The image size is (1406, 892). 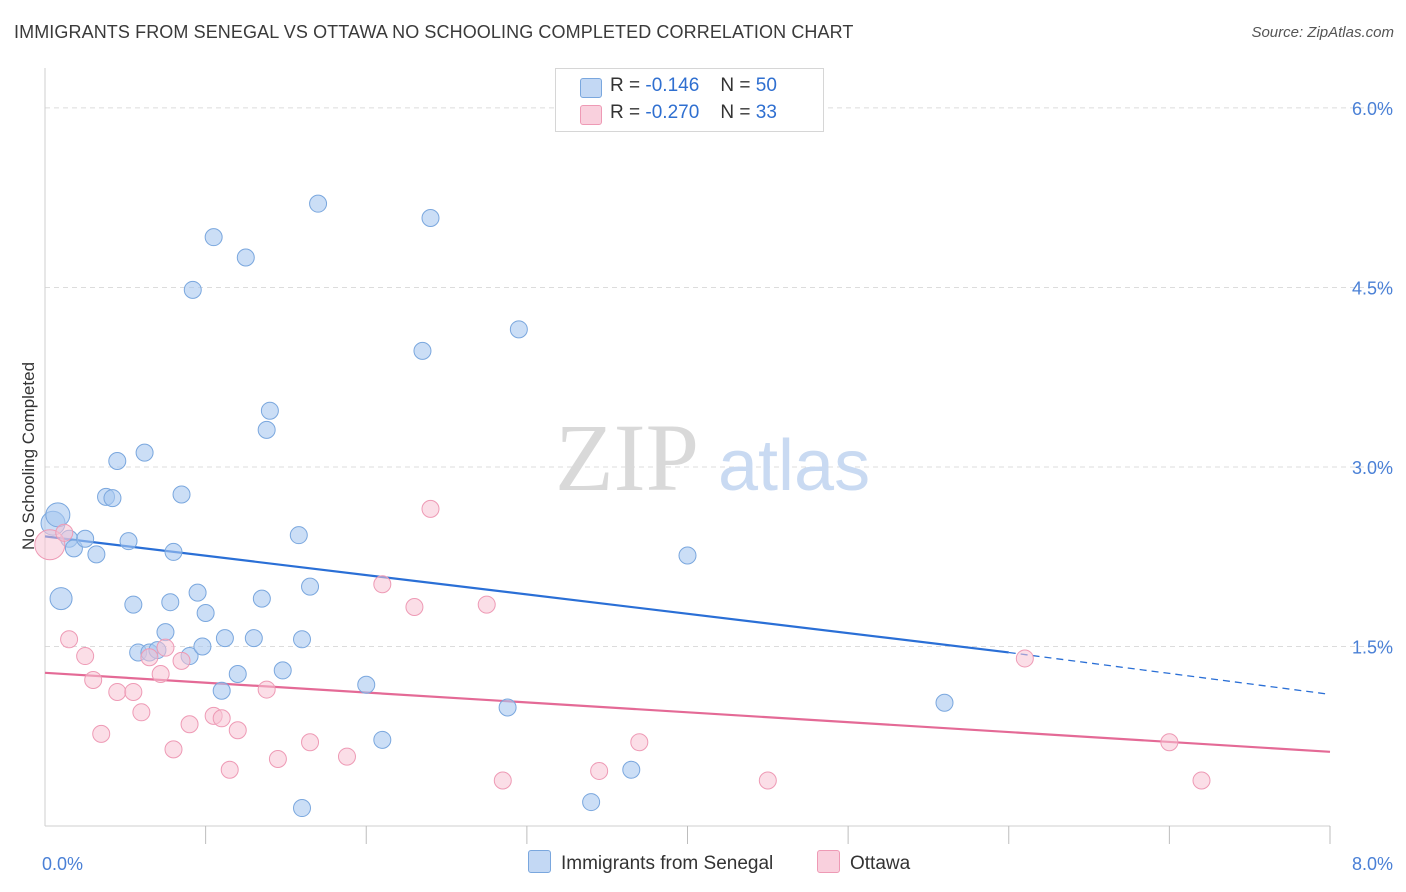 What do you see at coordinates (539, 861) in the screenshot?
I see `senegal-legend-swatch` at bounding box center [539, 861].